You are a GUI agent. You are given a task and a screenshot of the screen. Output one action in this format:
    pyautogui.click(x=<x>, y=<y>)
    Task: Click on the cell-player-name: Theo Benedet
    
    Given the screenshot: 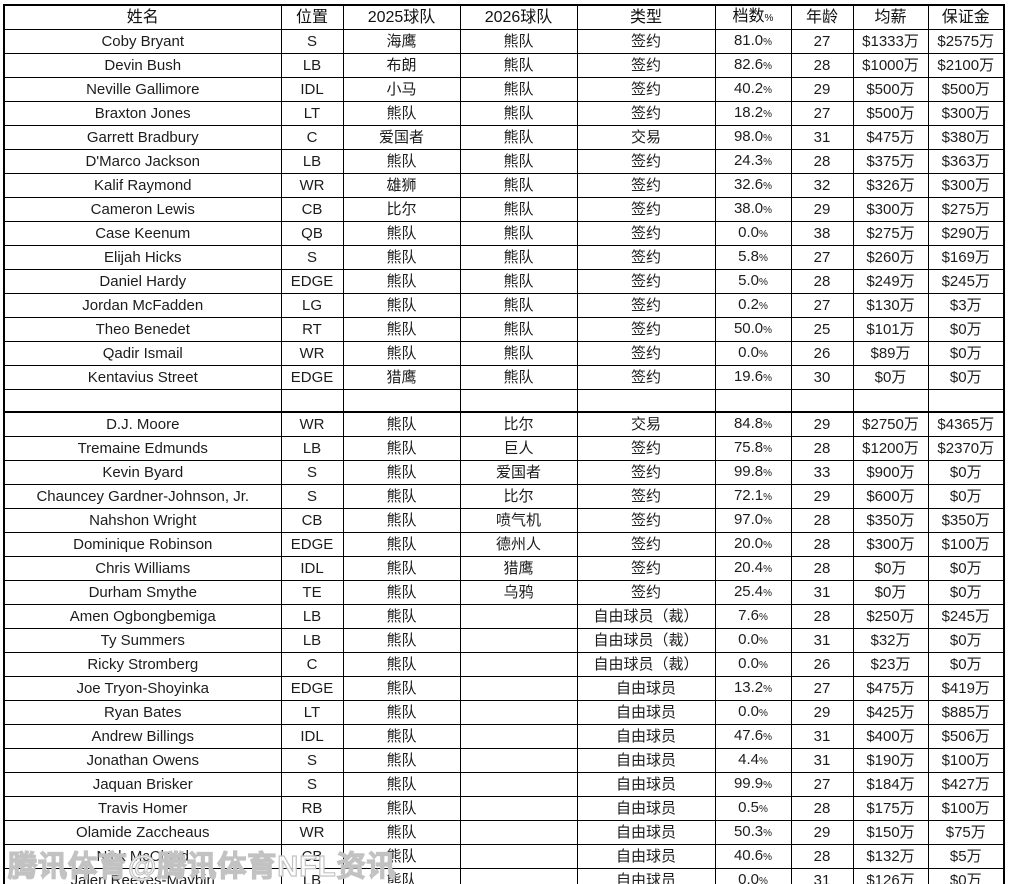 What is the action you would take?
    pyautogui.click(x=142, y=329)
    